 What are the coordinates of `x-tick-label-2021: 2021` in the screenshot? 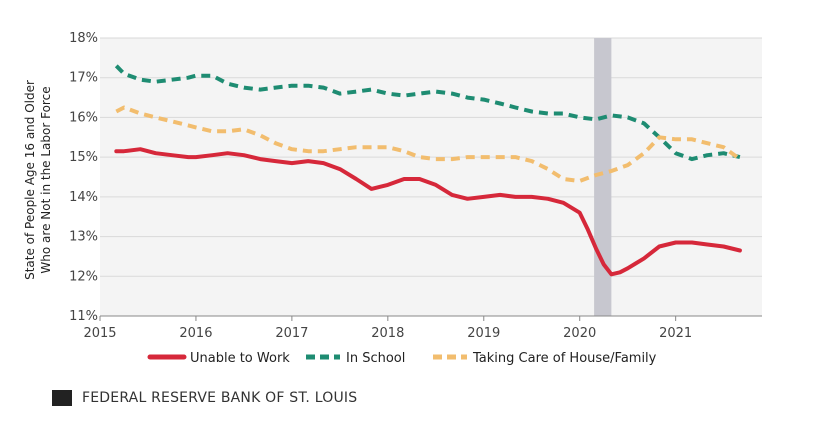 It's located at (675, 333).